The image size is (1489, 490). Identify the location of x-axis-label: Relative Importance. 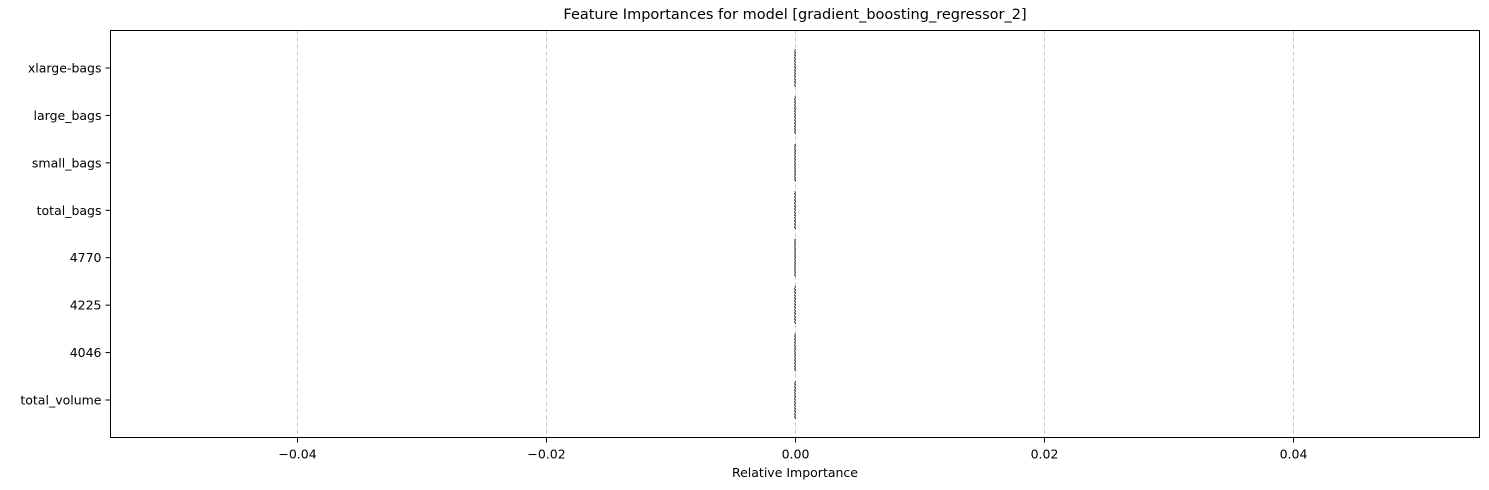
(795, 472).